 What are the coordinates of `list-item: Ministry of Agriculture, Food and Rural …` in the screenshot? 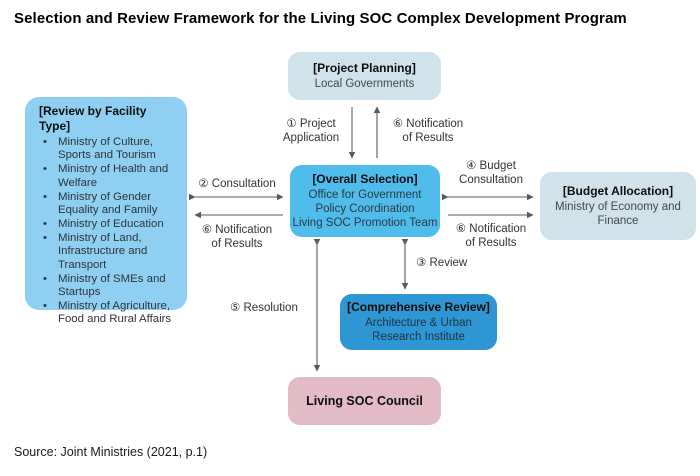 It's located at (105, 313).